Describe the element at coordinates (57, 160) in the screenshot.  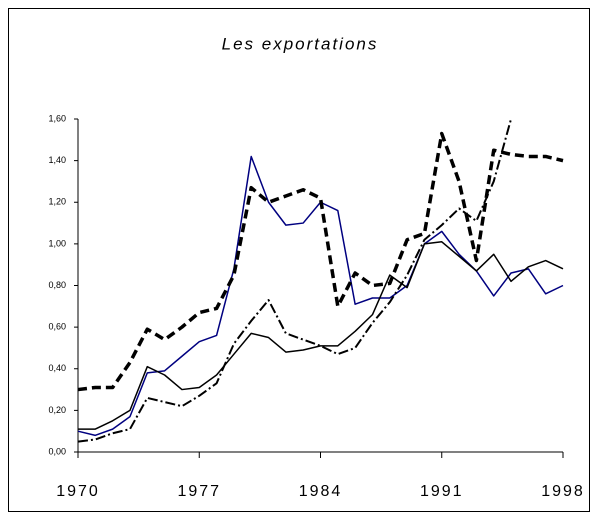
I see `y-tick-label: 1,40` at that location.